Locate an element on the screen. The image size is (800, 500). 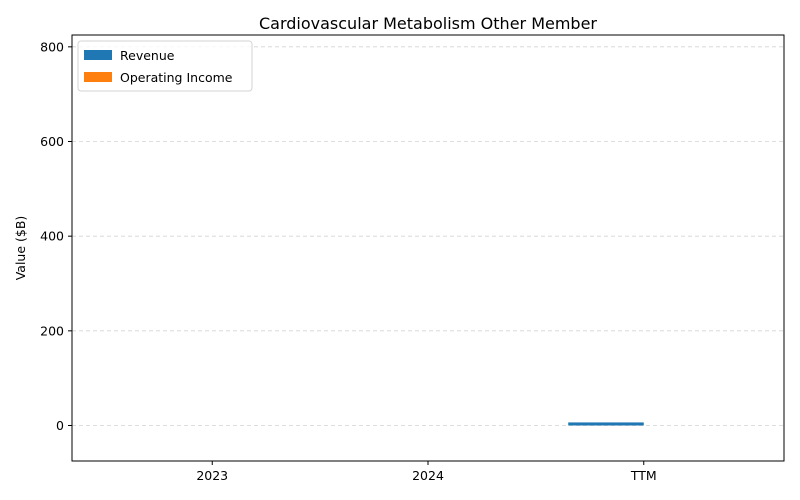
legend-frame is located at coordinates (165, 66).